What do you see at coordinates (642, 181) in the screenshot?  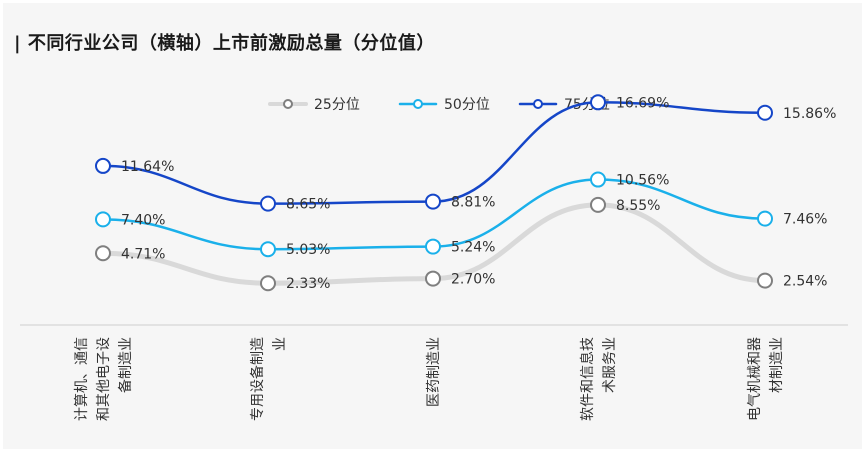 I see `data-label: 10.56%` at bounding box center [642, 181].